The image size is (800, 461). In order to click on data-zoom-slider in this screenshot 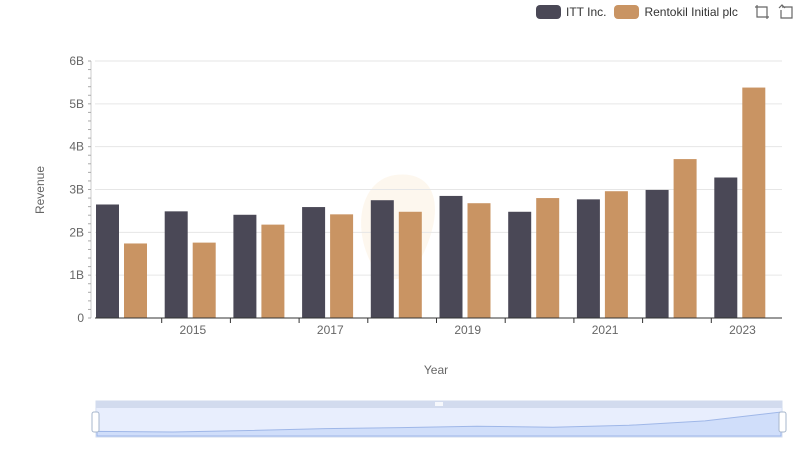, I will do `click(439, 419)`.